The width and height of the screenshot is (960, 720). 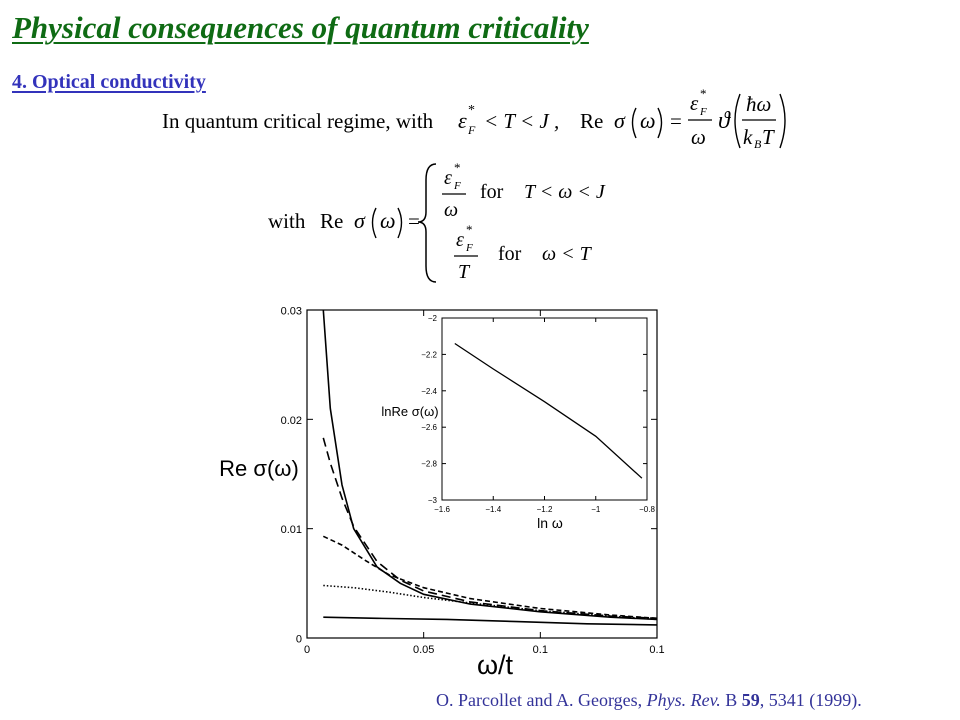 I want to click on eq1-T: T, so click(x=768, y=137).